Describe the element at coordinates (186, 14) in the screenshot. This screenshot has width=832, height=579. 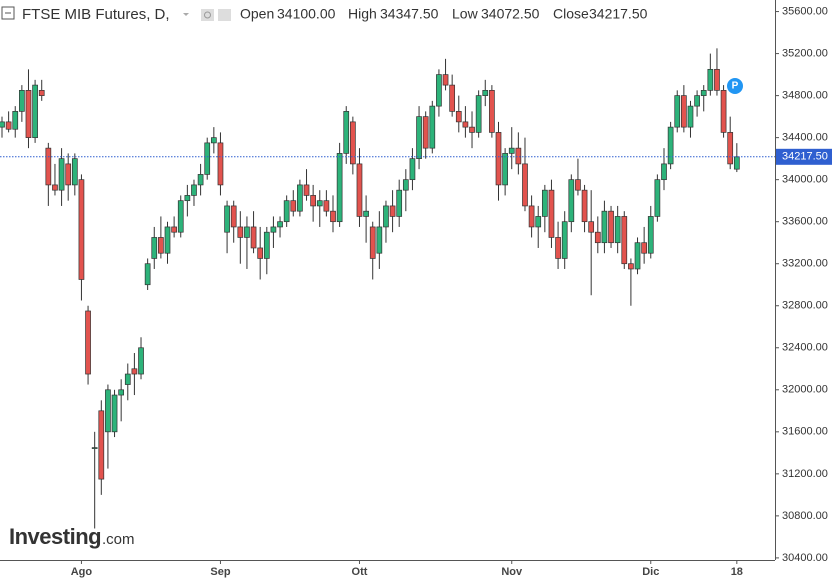
I see `dropdown-arrow` at that location.